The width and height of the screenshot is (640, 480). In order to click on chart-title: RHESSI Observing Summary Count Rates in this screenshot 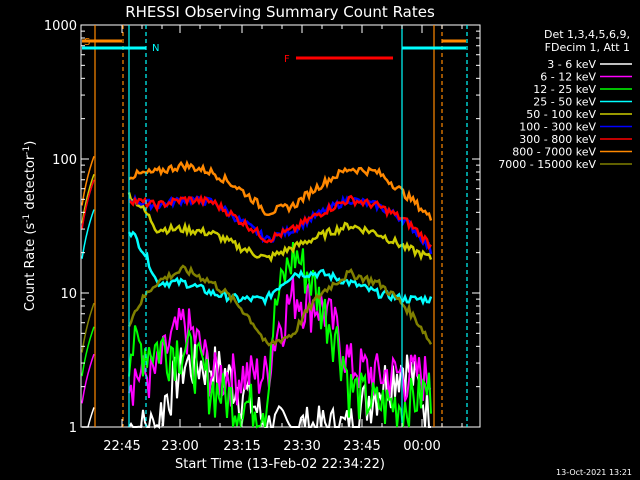, I will do `click(280, 12)`.